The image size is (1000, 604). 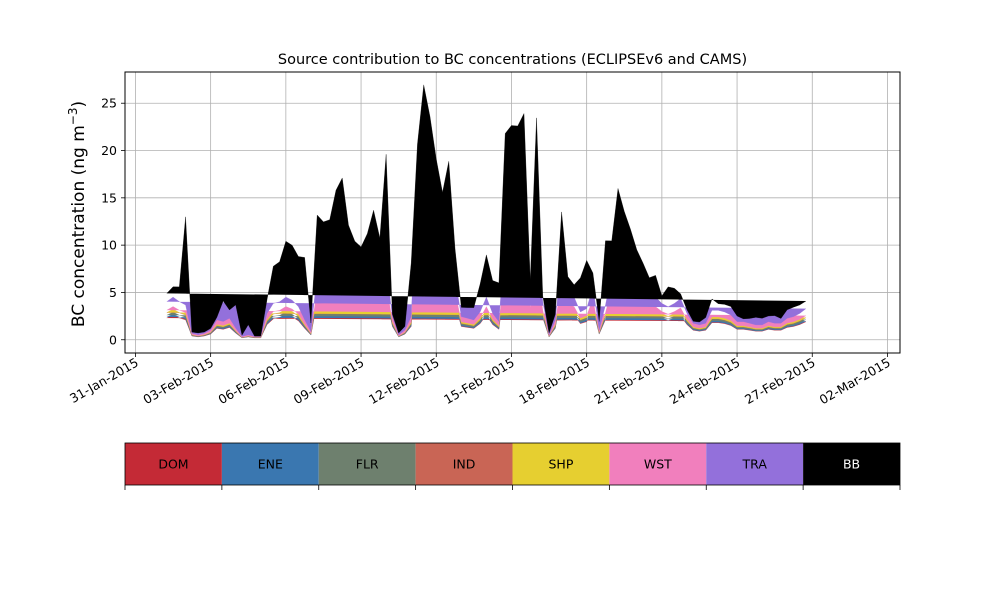 What do you see at coordinates (109, 245) in the screenshot?
I see `y-tick-label: 10` at bounding box center [109, 245].